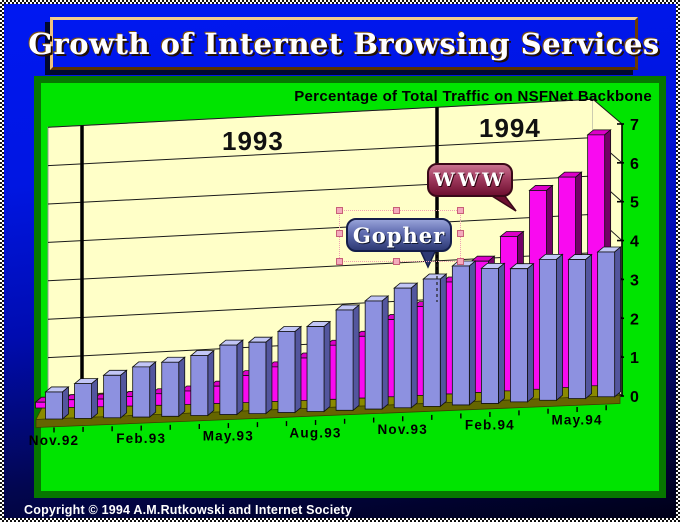 The width and height of the screenshot is (680, 522). I want to click on page-title: Growth of Internet Browsing Services, so click(344, 43).